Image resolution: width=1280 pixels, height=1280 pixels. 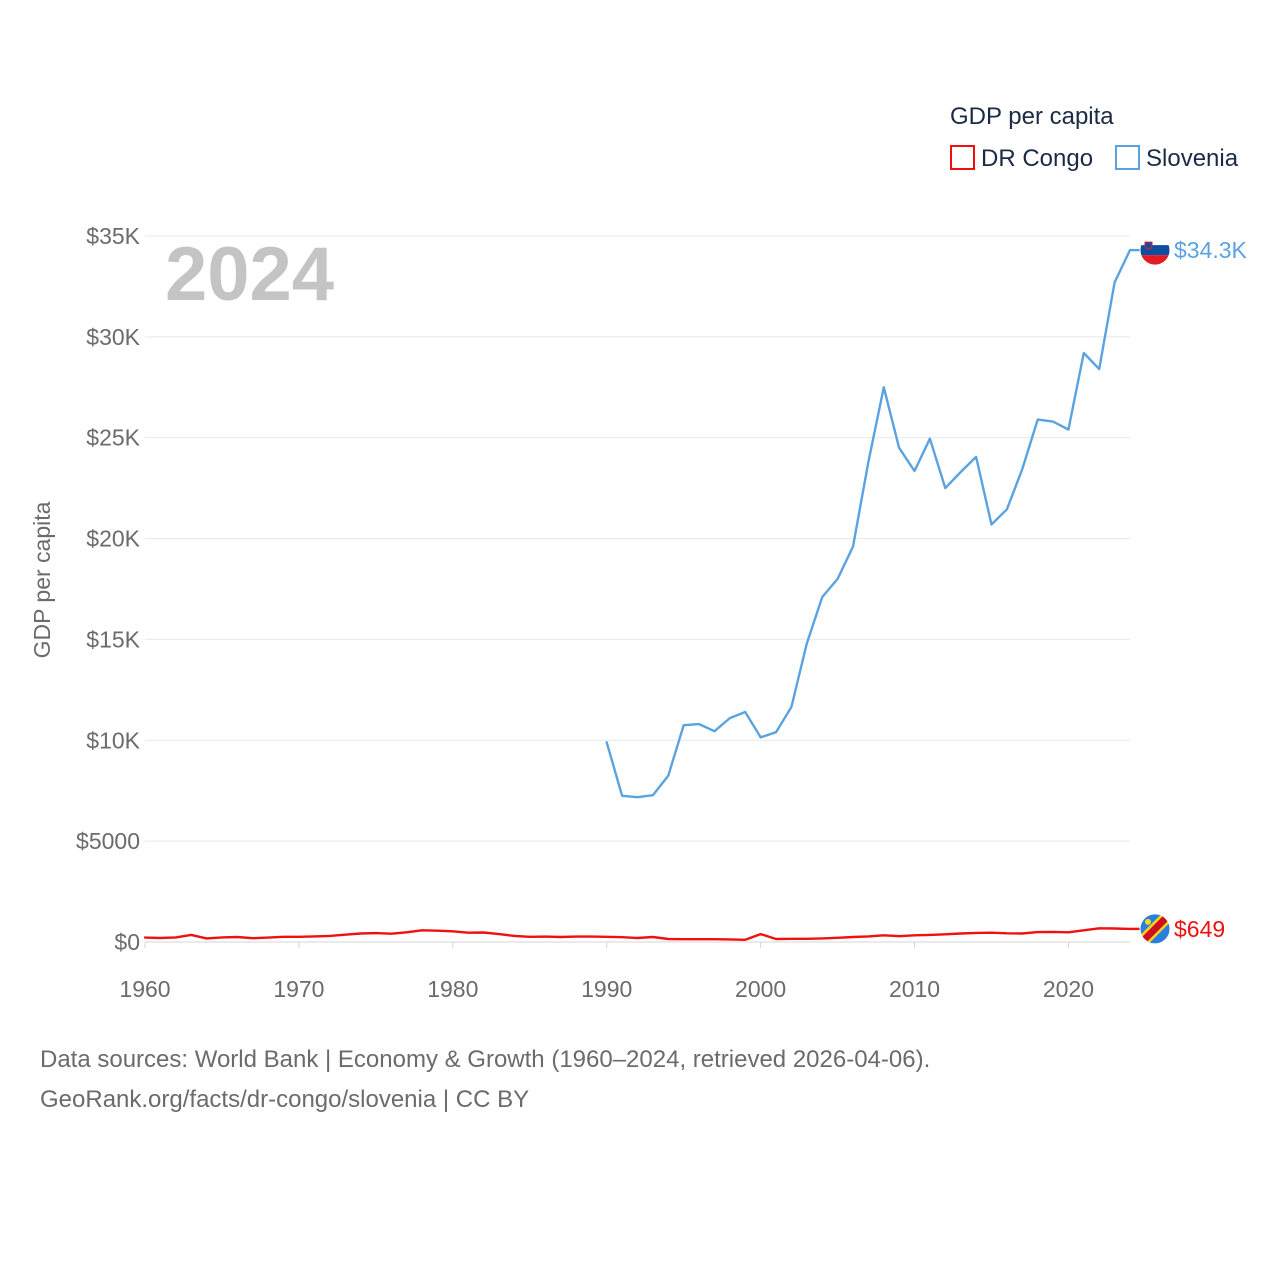 I want to click on end-value-label-slovenia: $34.3K, so click(x=1211, y=250).